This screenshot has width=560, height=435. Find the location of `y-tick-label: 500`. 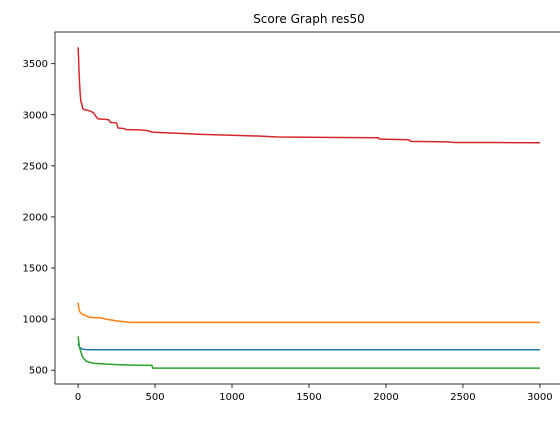

y-tick-label: 500 is located at coordinates (38, 371).